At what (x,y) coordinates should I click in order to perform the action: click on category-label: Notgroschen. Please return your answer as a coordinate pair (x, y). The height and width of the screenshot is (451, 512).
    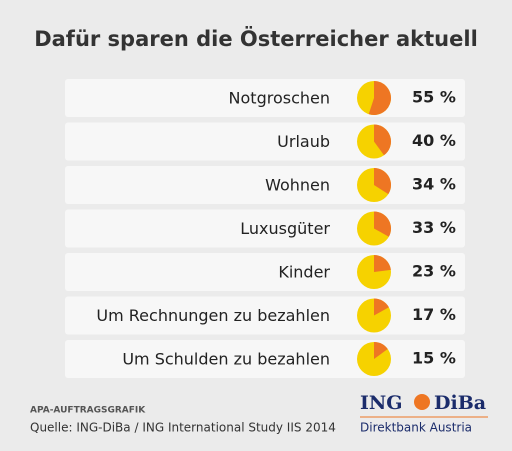
    Looking at the image, I should click on (279, 98).